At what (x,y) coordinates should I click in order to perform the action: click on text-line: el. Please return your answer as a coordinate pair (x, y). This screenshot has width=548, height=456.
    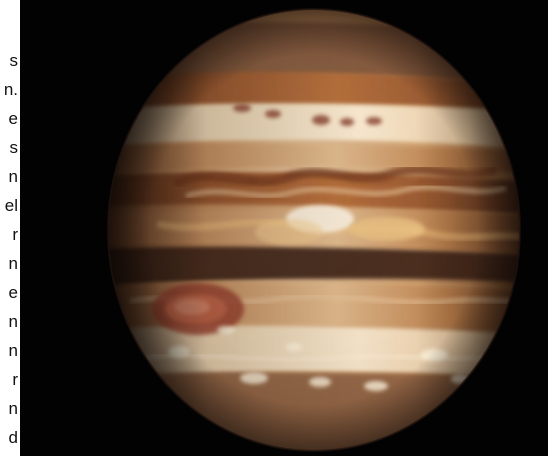
    Looking at the image, I should click on (11, 205).